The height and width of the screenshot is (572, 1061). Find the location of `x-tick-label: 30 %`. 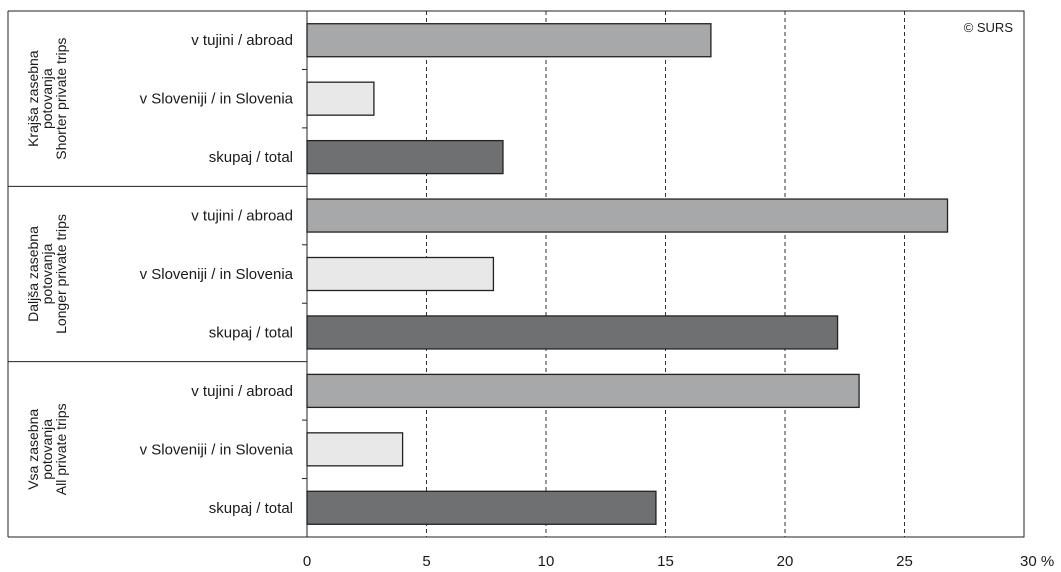

x-tick-label: 30 % is located at coordinates (1037, 561).